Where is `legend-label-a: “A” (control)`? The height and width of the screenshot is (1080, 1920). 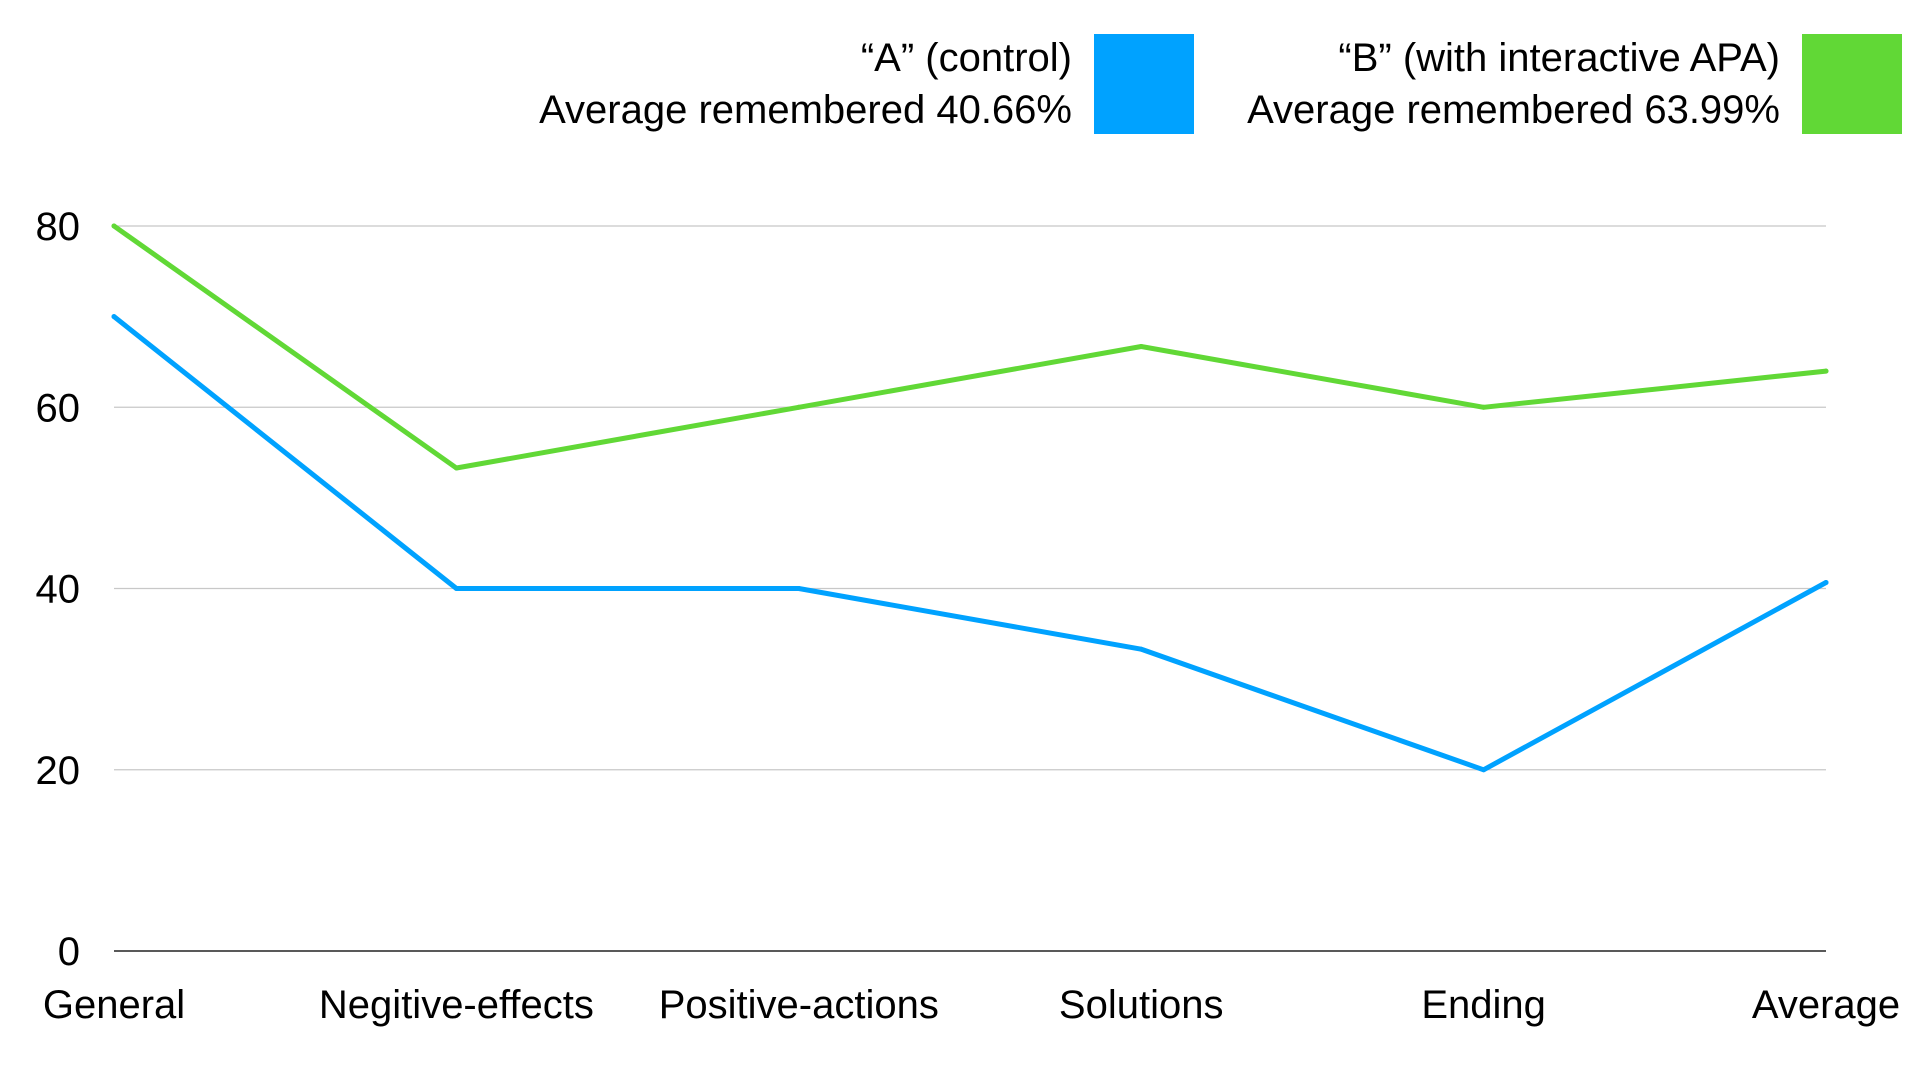
legend-label-a: “A” (control) is located at coordinates (966, 58).